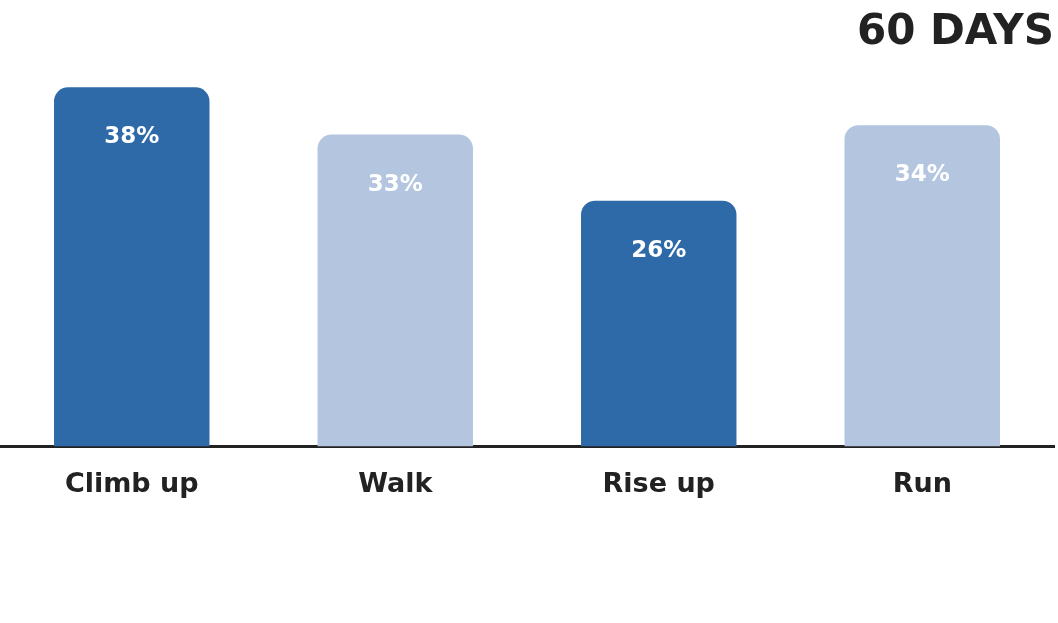  What do you see at coordinates (922, 173) in the screenshot?
I see `data-label: 34%` at bounding box center [922, 173].